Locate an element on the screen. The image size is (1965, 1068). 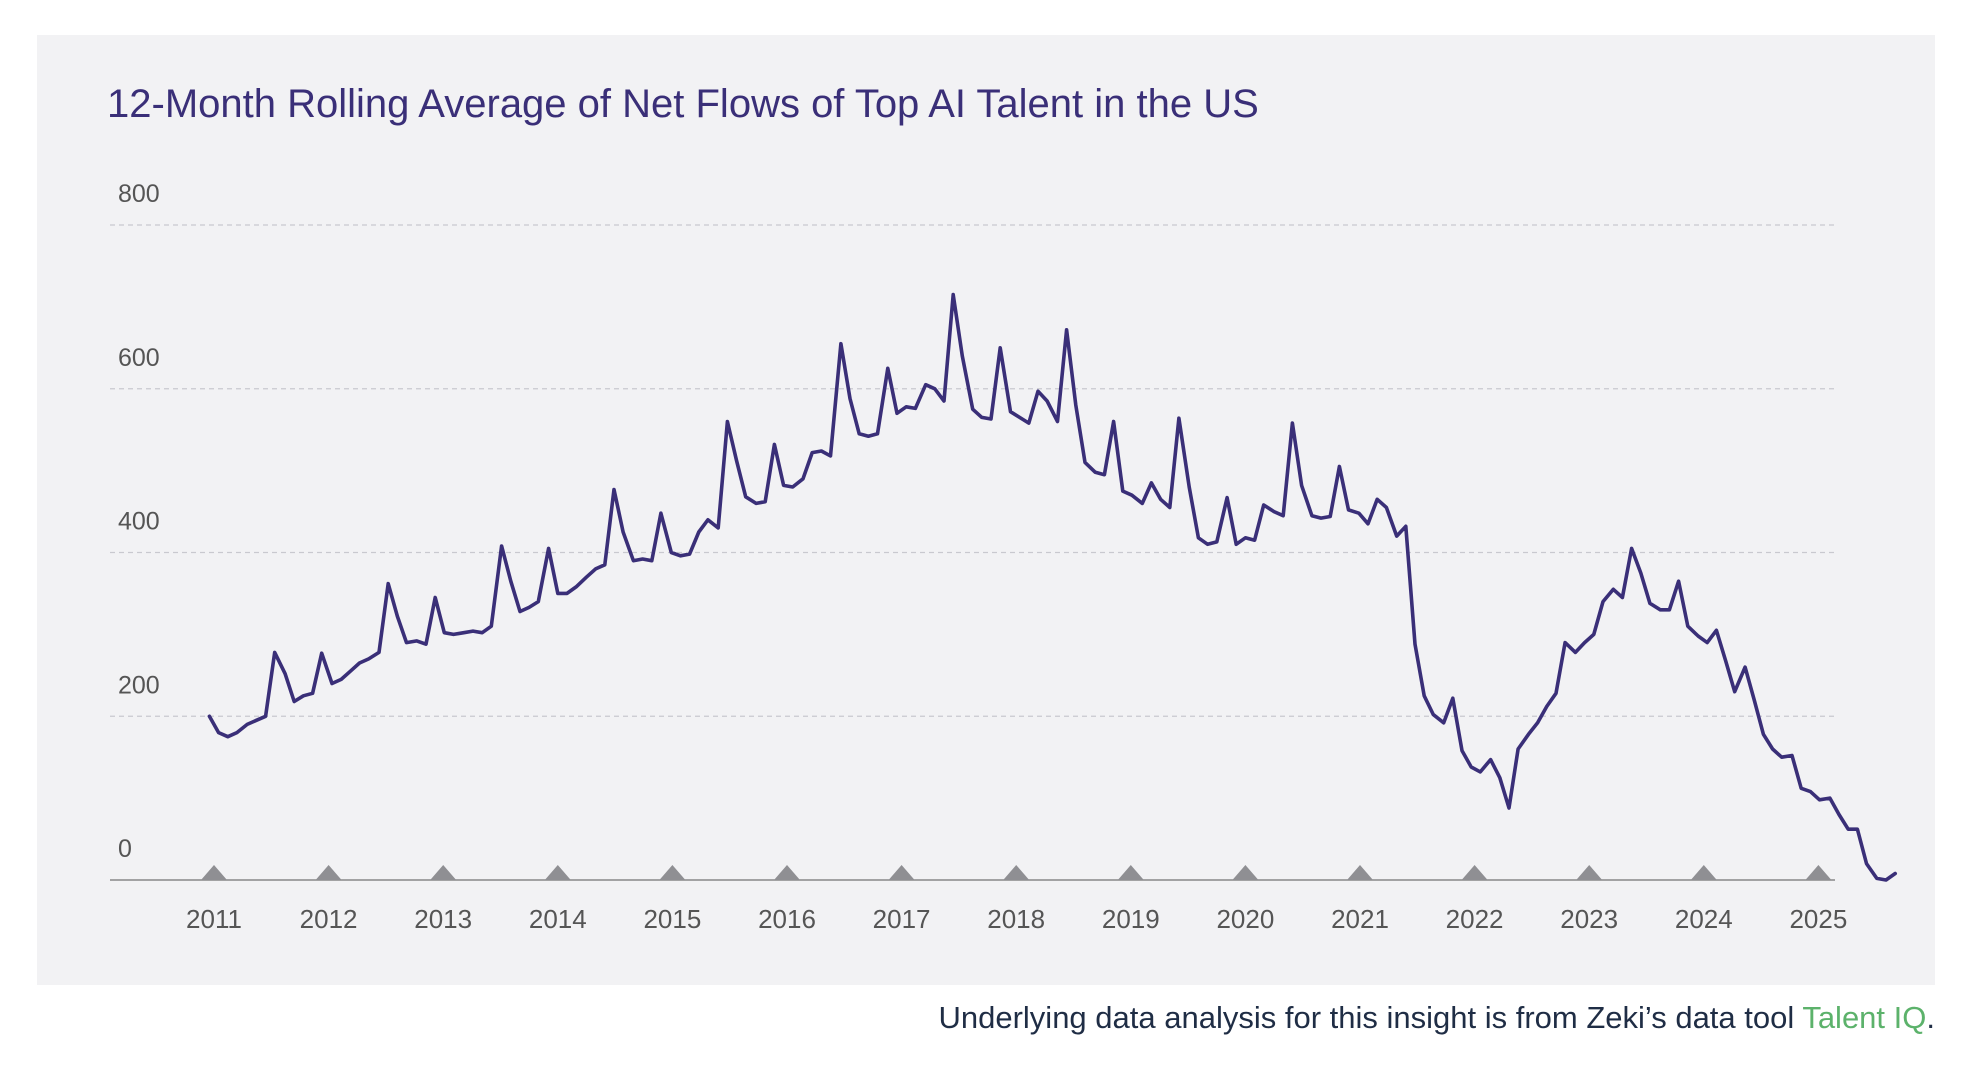
y-tick-label: 800 is located at coordinates (139, 194).